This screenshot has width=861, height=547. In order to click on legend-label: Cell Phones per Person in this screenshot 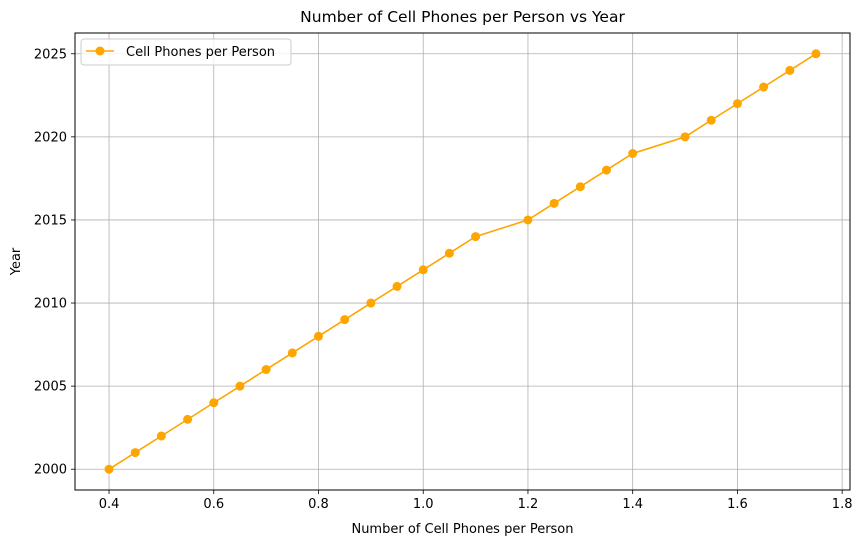, I will do `click(200, 52)`.